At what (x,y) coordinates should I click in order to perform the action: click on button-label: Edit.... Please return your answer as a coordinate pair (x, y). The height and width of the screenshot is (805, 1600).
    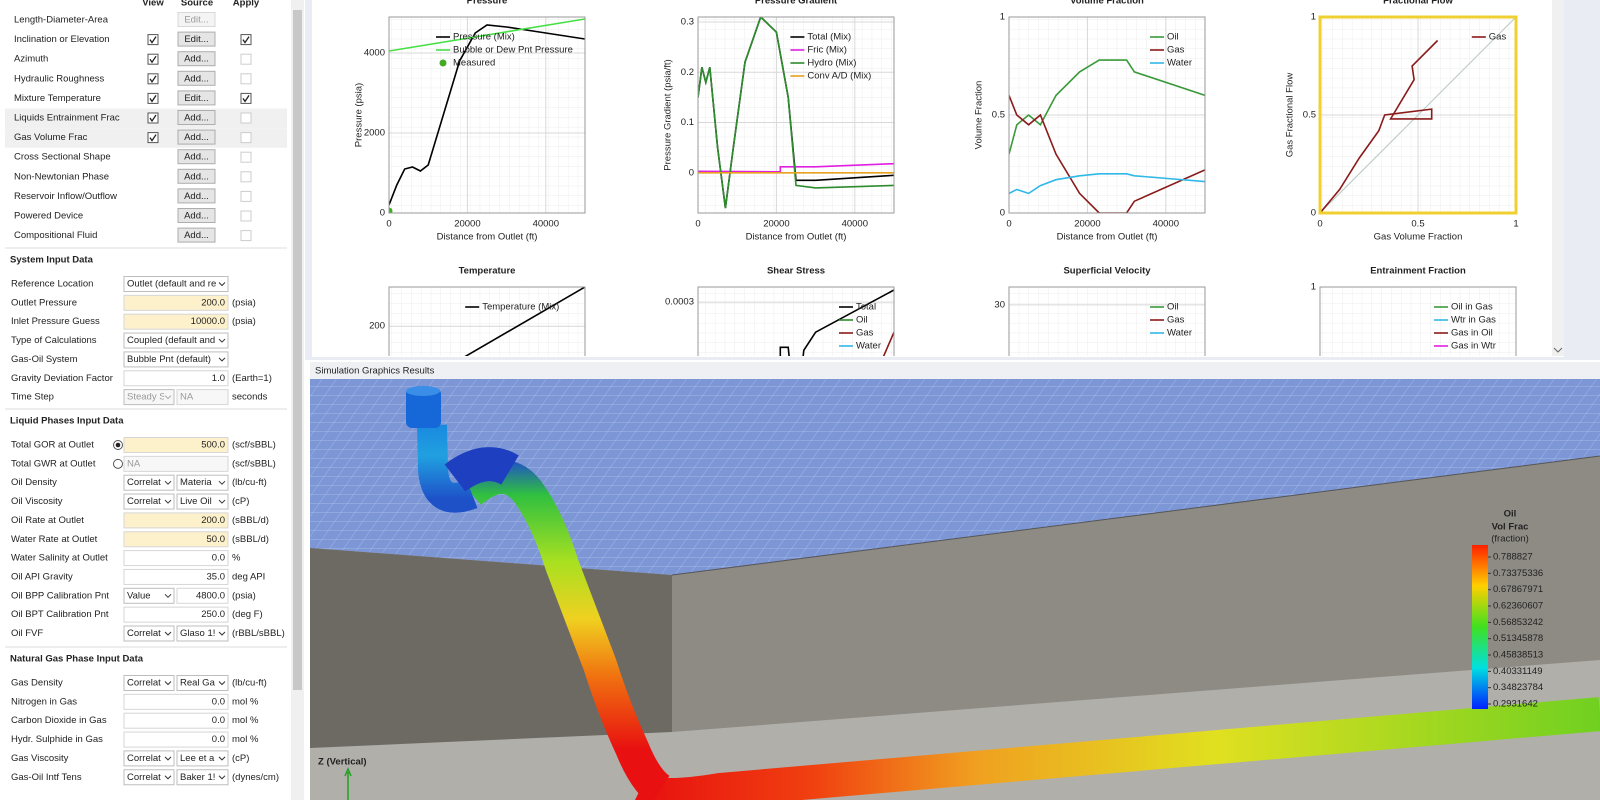
    Looking at the image, I should click on (196, 39).